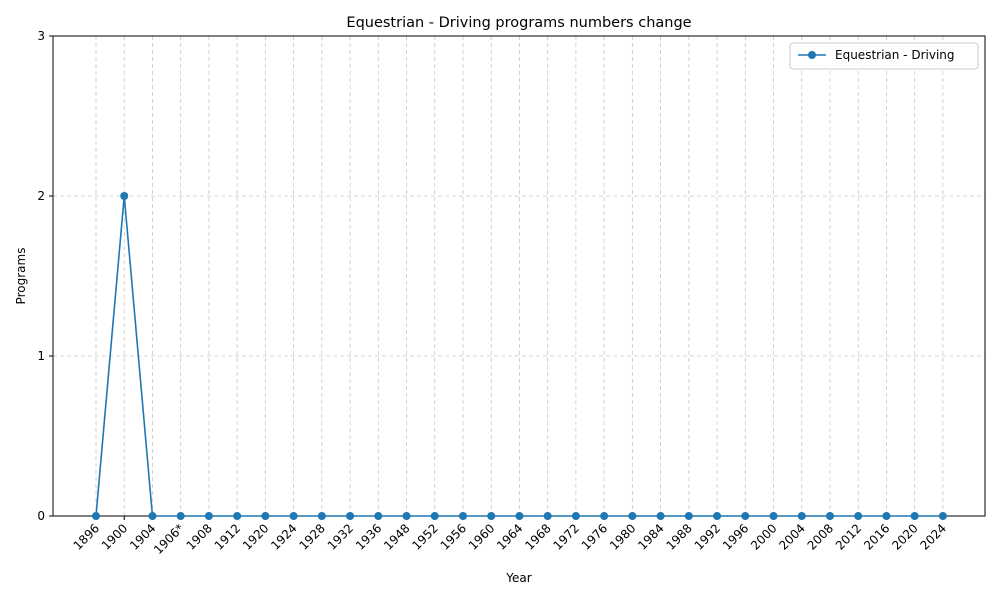 This screenshot has width=1000, height=600. Describe the element at coordinates (735, 536) in the screenshot. I see `x-tick-label: 1996` at that location.